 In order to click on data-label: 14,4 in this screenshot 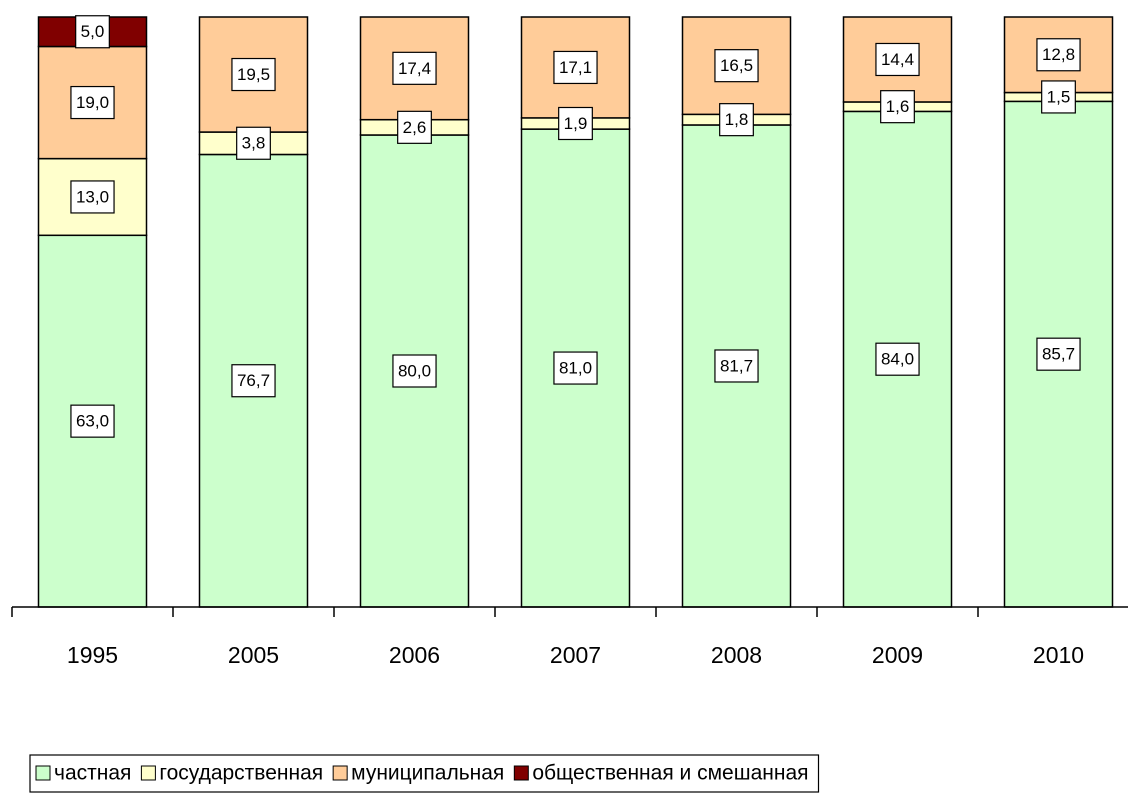, I will do `click(897, 59)`.